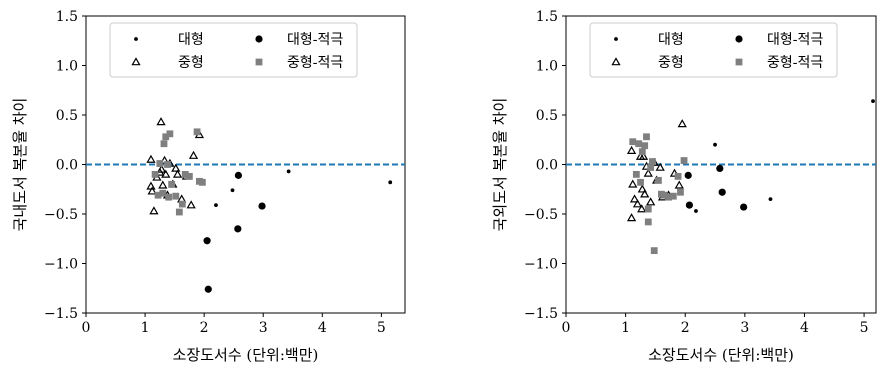 Image resolution: width=877 pixels, height=369 pixels. Describe the element at coordinates (566, 328) in the screenshot. I see `x-tick-label: 0` at that location.